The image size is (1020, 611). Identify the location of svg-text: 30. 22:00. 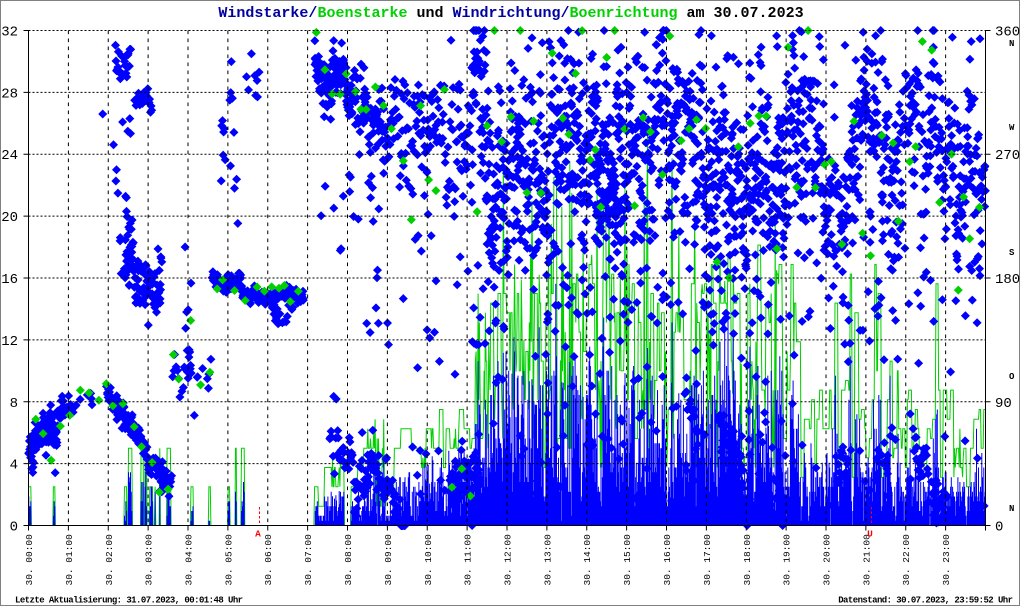
(906, 560).